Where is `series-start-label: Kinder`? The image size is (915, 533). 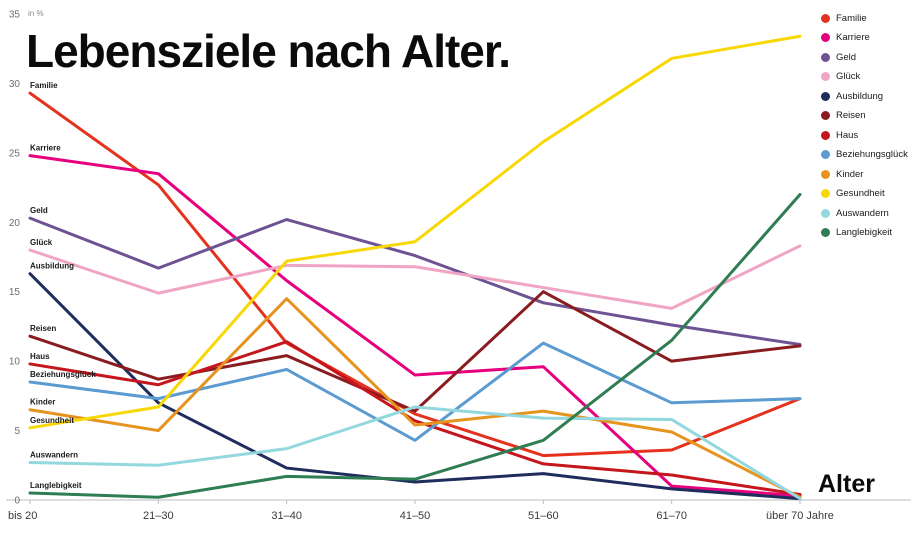
series-start-label: Kinder is located at coordinates (42, 402).